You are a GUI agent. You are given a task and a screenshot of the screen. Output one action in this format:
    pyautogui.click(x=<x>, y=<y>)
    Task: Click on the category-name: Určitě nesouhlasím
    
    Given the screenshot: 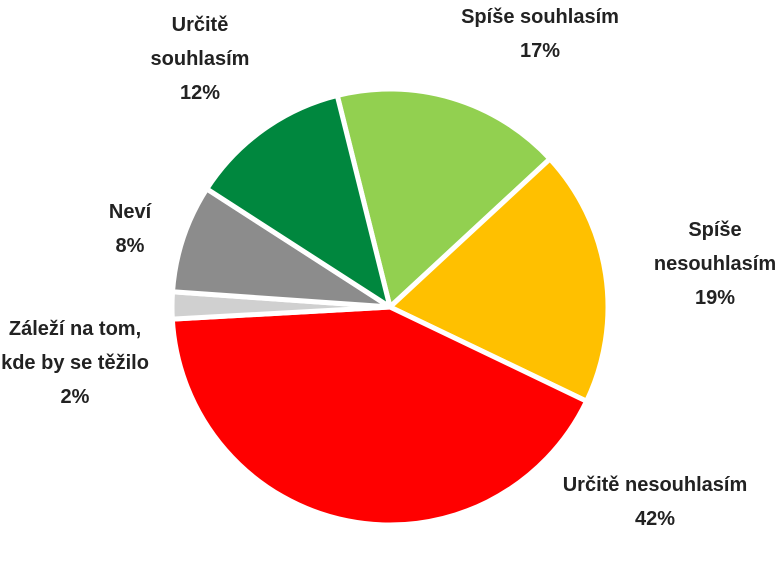 What is the action you would take?
    pyautogui.click(x=655, y=485)
    